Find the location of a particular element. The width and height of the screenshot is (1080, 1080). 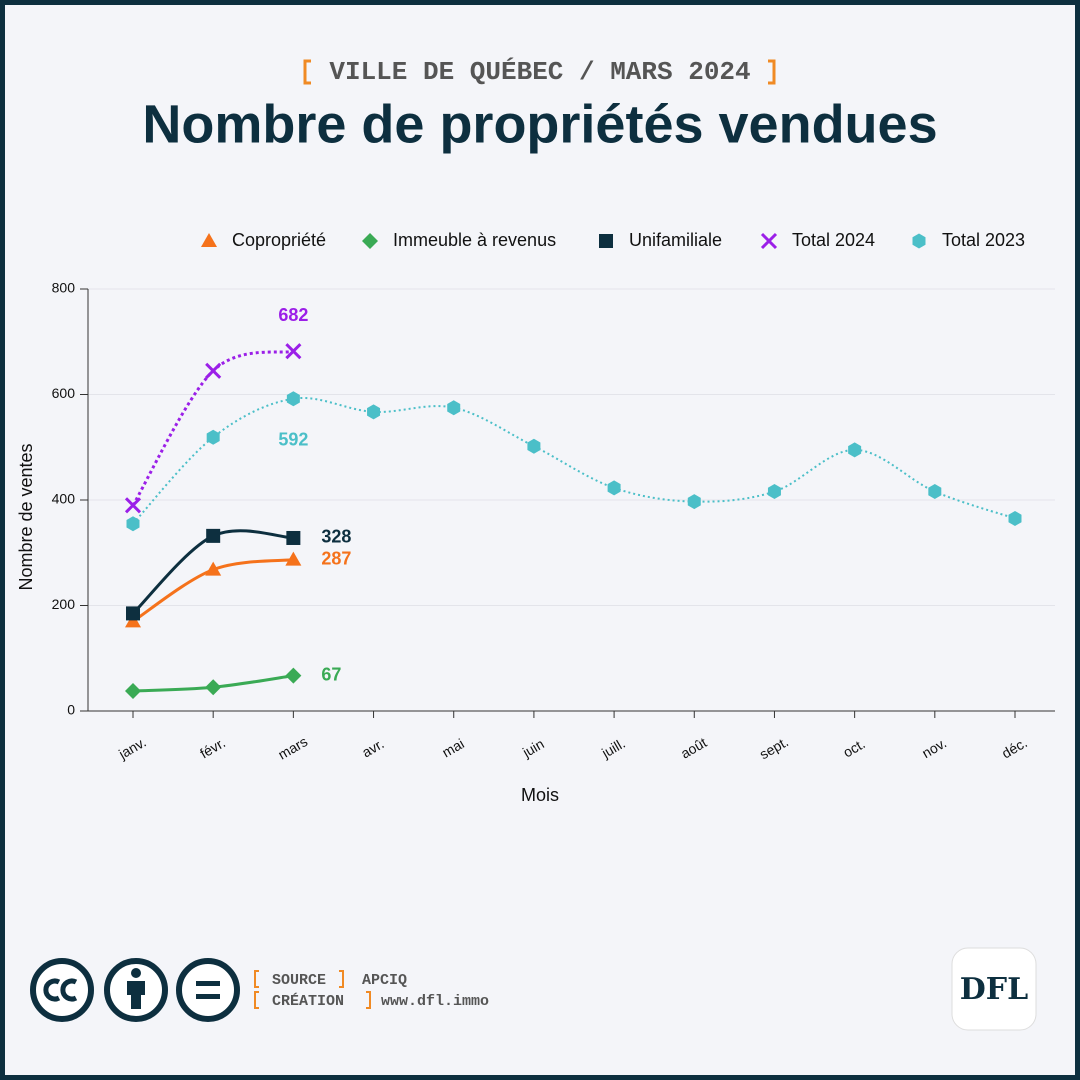

legend-item: Unifamiliale is located at coordinates (660, 240).